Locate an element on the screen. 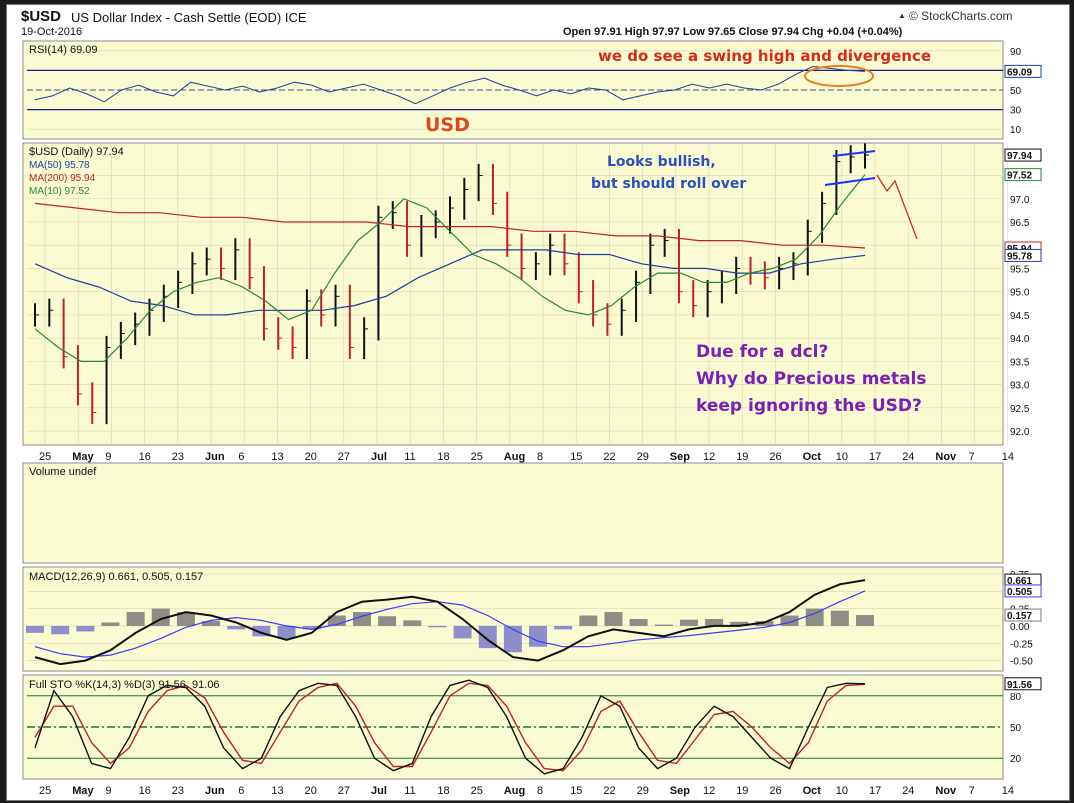 Image resolution: width=1074 pixels, height=803 pixels. x-tick-label-top-21: 19 is located at coordinates (742, 457).